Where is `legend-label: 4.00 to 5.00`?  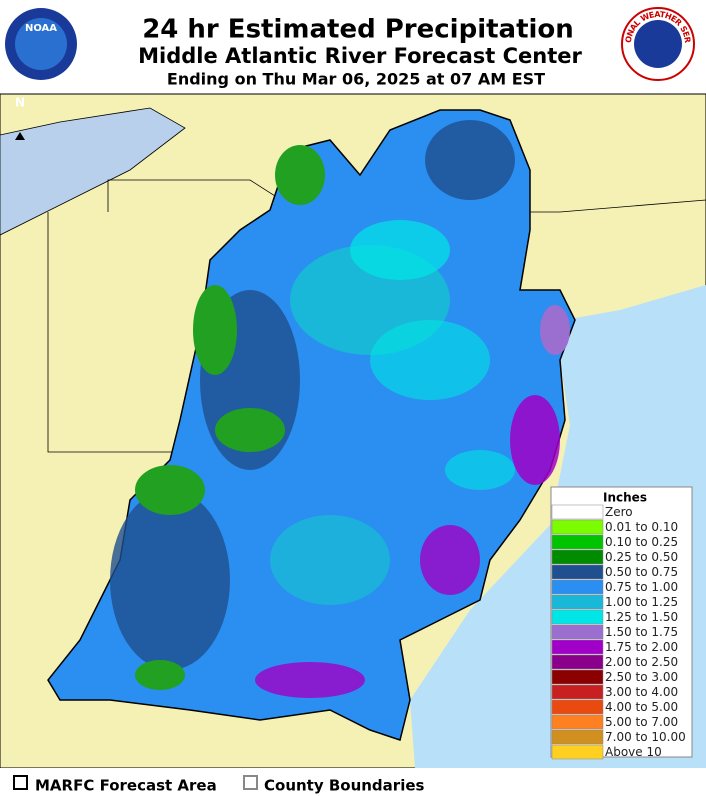
legend-label: 4.00 to 5.00 is located at coordinates (641, 707).